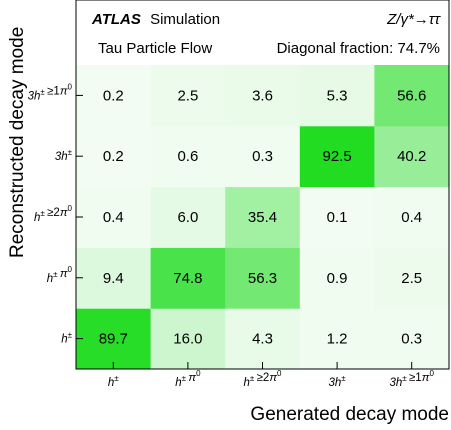 The width and height of the screenshot is (451, 430). What do you see at coordinates (155, 48) in the screenshot?
I see `algorithm-label: Tau Particle Flow` at bounding box center [155, 48].